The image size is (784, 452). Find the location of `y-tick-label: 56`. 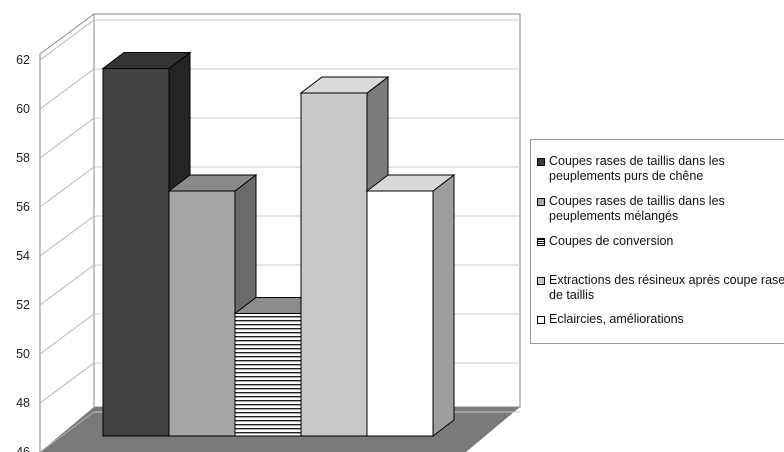

y-tick-label: 56 is located at coordinates (23, 207).